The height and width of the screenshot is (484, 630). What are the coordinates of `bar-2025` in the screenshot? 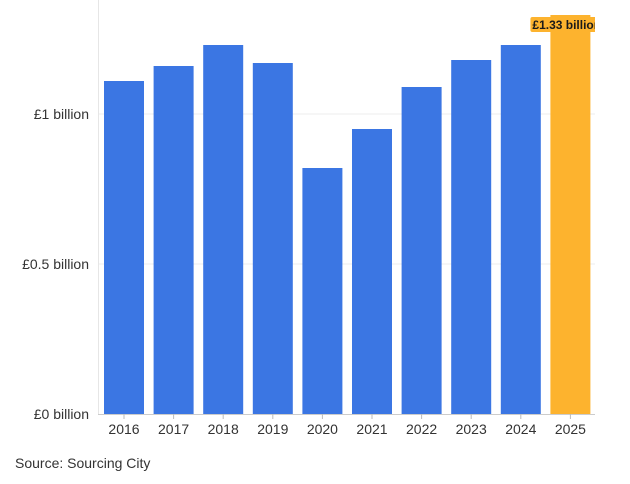 It's located at (570, 214).